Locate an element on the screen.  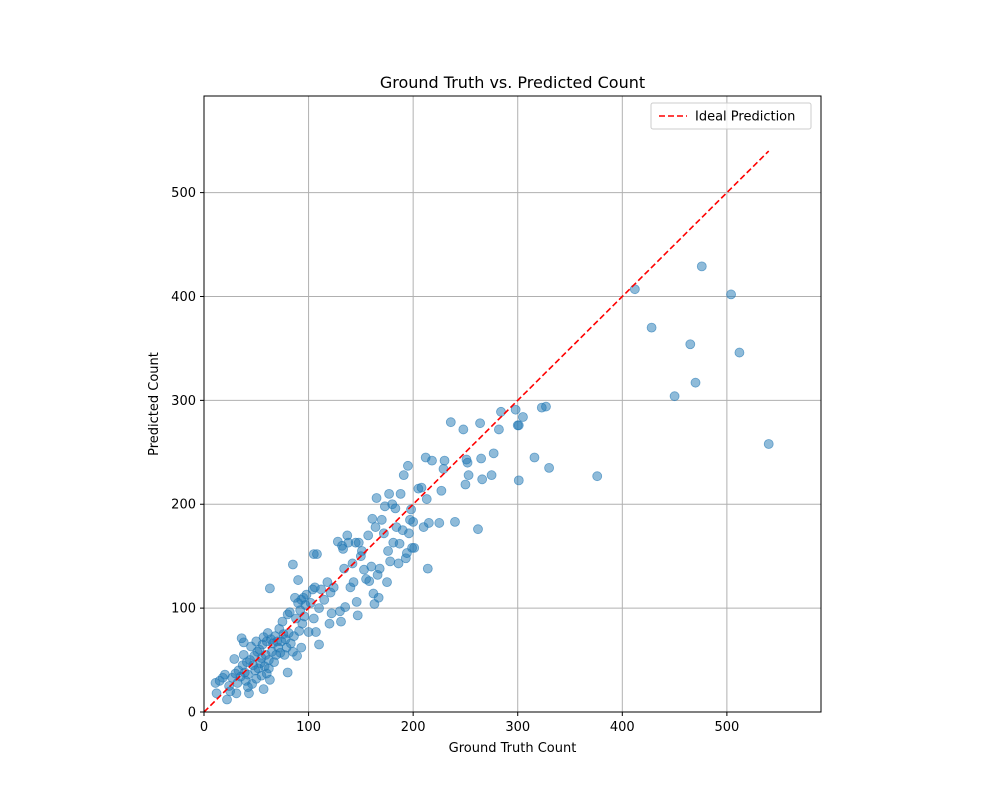
y-axis-ticks: 0 100 200 300 400 500 is located at coordinates (187, 453).